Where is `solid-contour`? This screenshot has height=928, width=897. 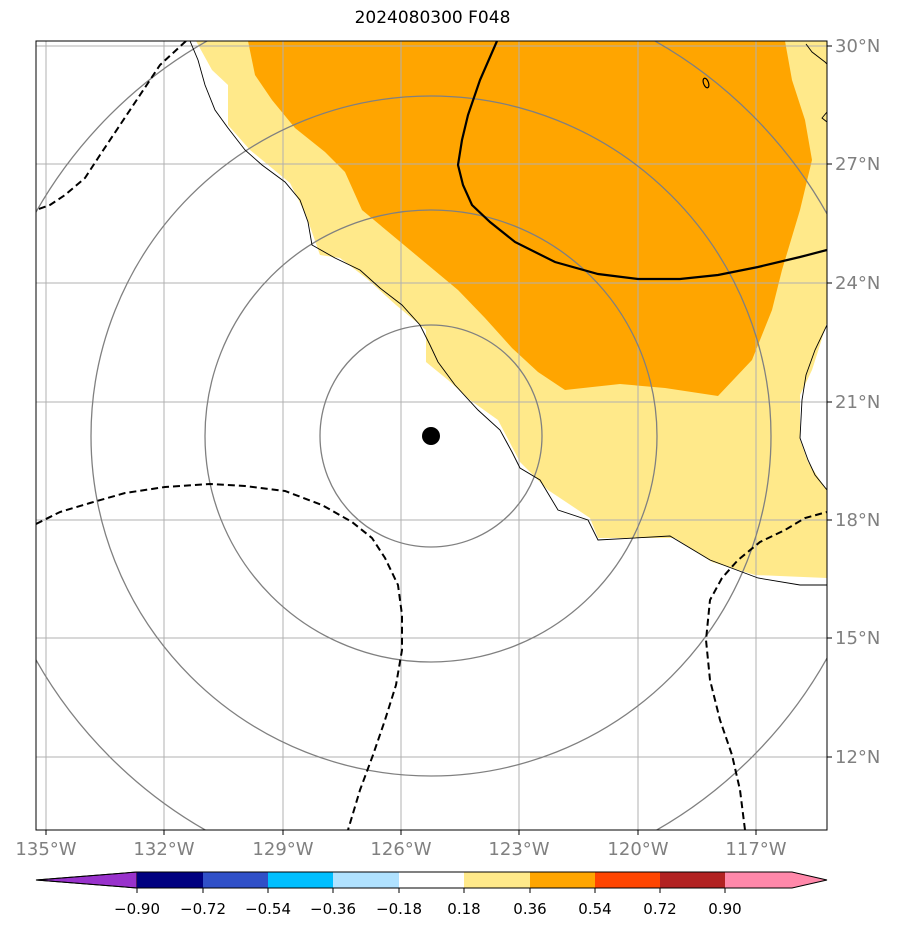
solid-contour is located at coordinates (641, 161).